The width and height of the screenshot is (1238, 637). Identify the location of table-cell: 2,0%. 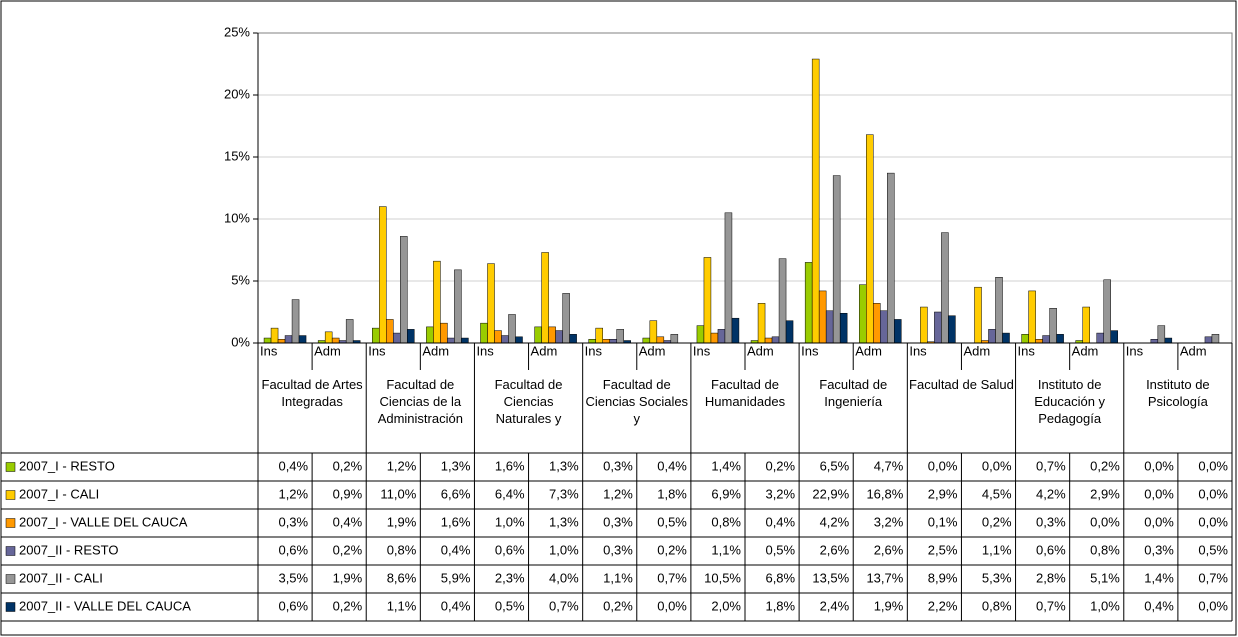
(726, 605).